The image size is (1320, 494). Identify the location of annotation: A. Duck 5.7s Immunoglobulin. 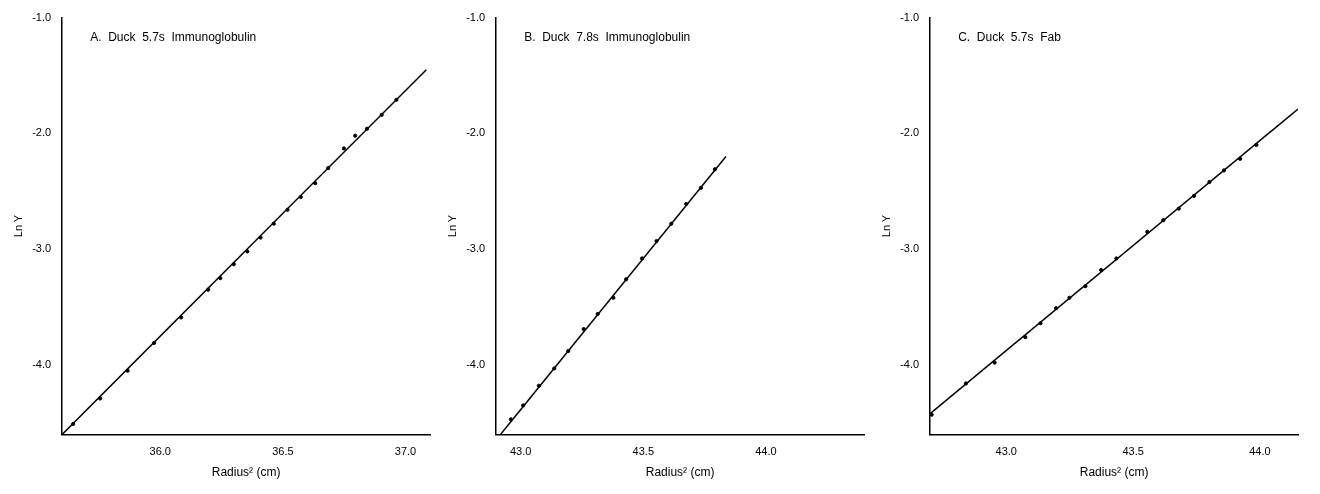
(173, 36).